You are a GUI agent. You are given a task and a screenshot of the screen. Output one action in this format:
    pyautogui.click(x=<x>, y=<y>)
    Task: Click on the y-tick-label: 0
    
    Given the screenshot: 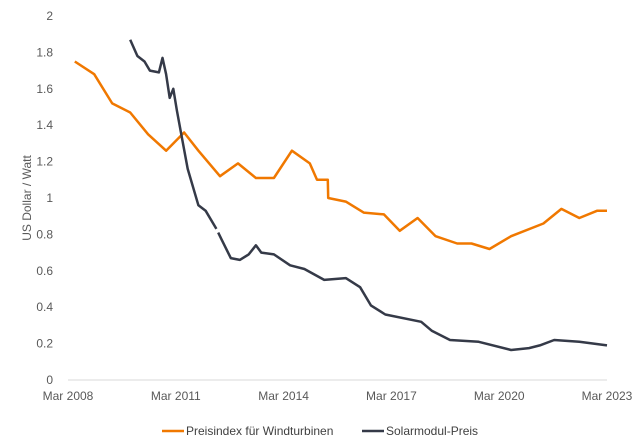 What is the action you would take?
    pyautogui.click(x=49, y=380)
    